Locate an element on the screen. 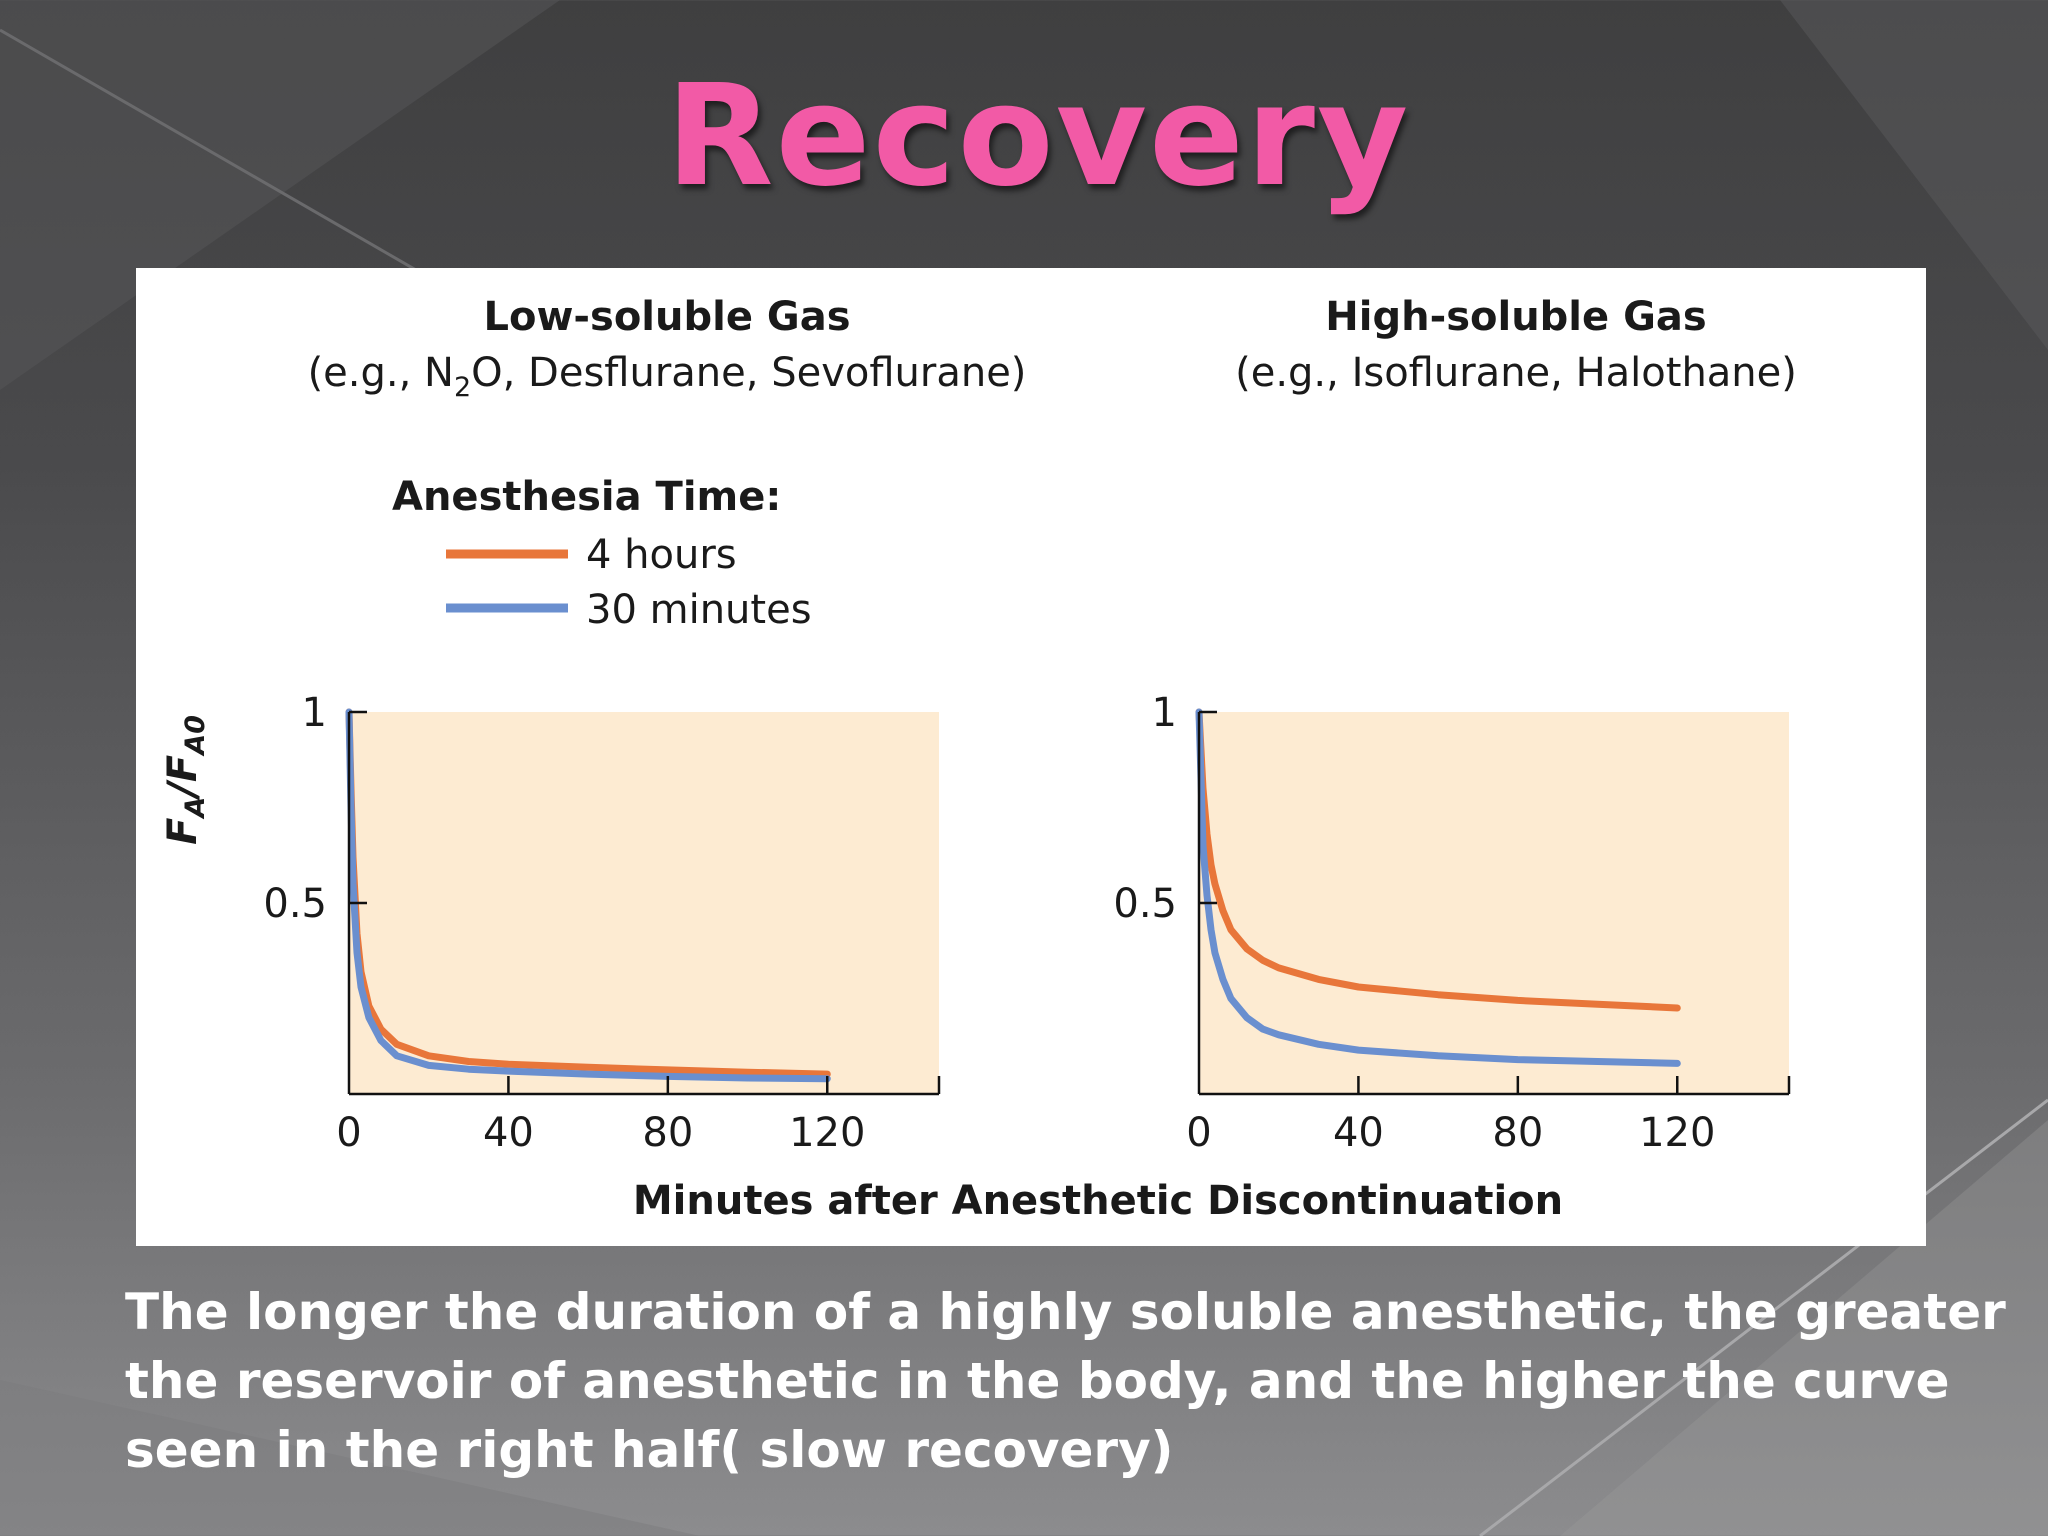 This screenshot has height=1536, width=2048. plot-area-left is located at coordinates (644, 903).